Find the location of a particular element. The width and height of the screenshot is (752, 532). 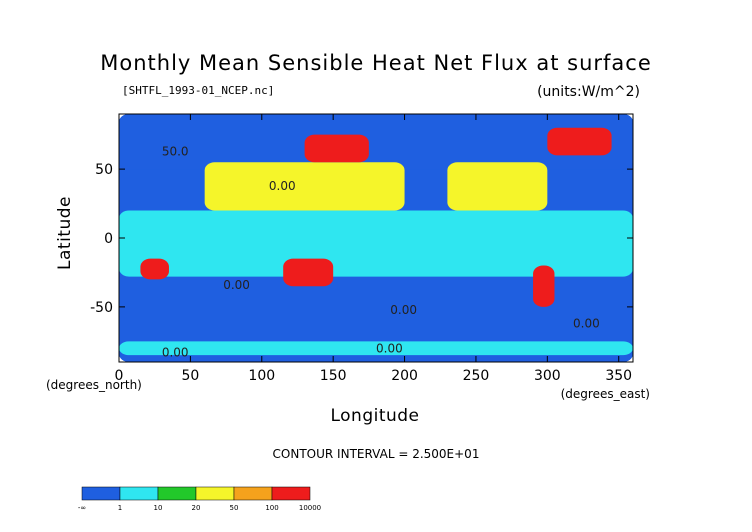

legend-label: 1 is located at coordinates (120, 508).